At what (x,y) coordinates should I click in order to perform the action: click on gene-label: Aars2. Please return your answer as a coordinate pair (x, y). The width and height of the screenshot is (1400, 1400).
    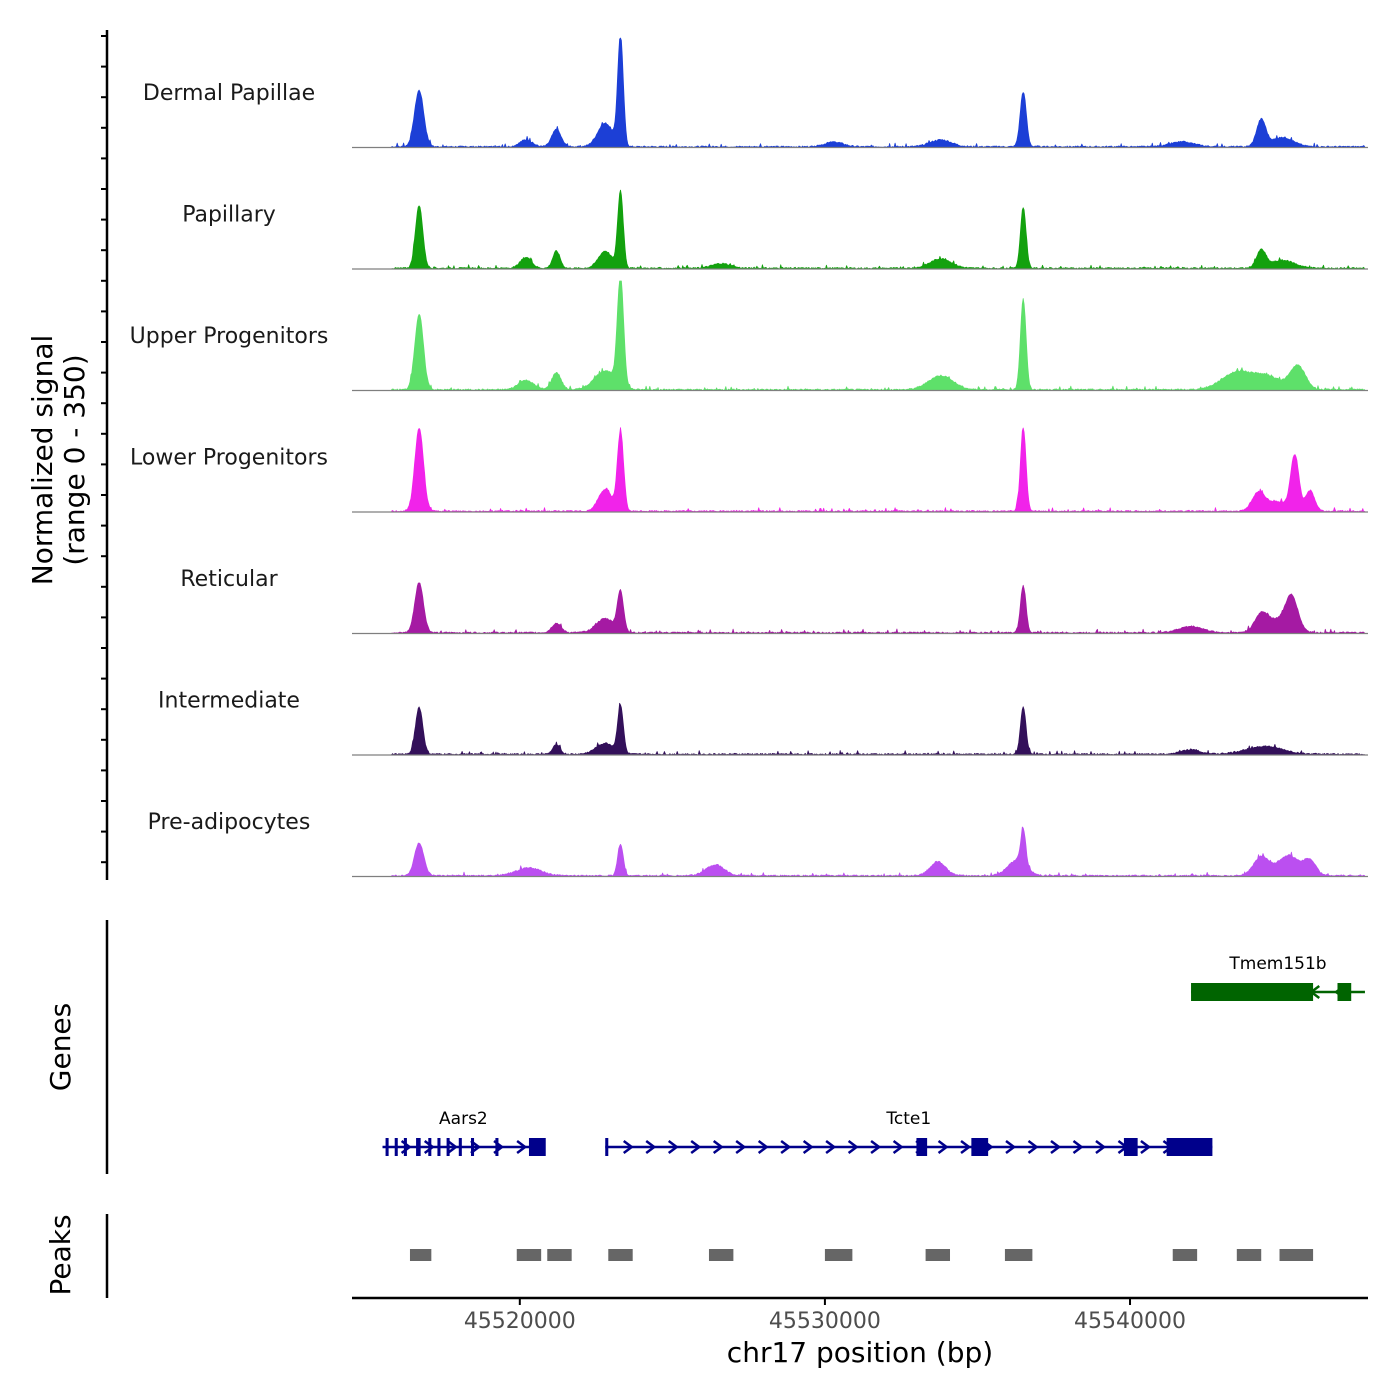
    Looking at the image, I should click on (463, 1119).